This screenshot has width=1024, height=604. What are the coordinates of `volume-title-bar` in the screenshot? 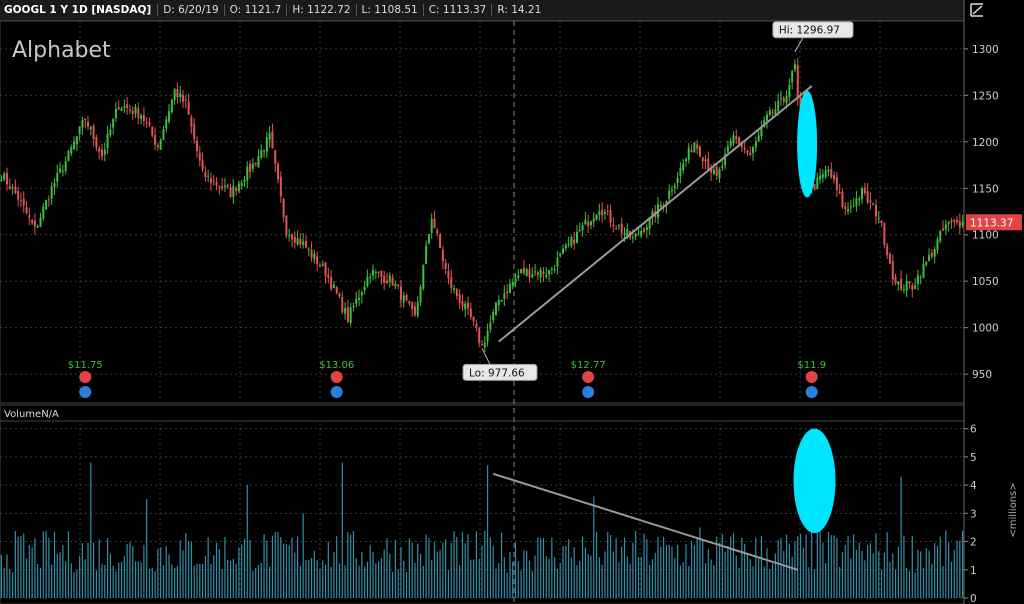 It's located at (482, 413).